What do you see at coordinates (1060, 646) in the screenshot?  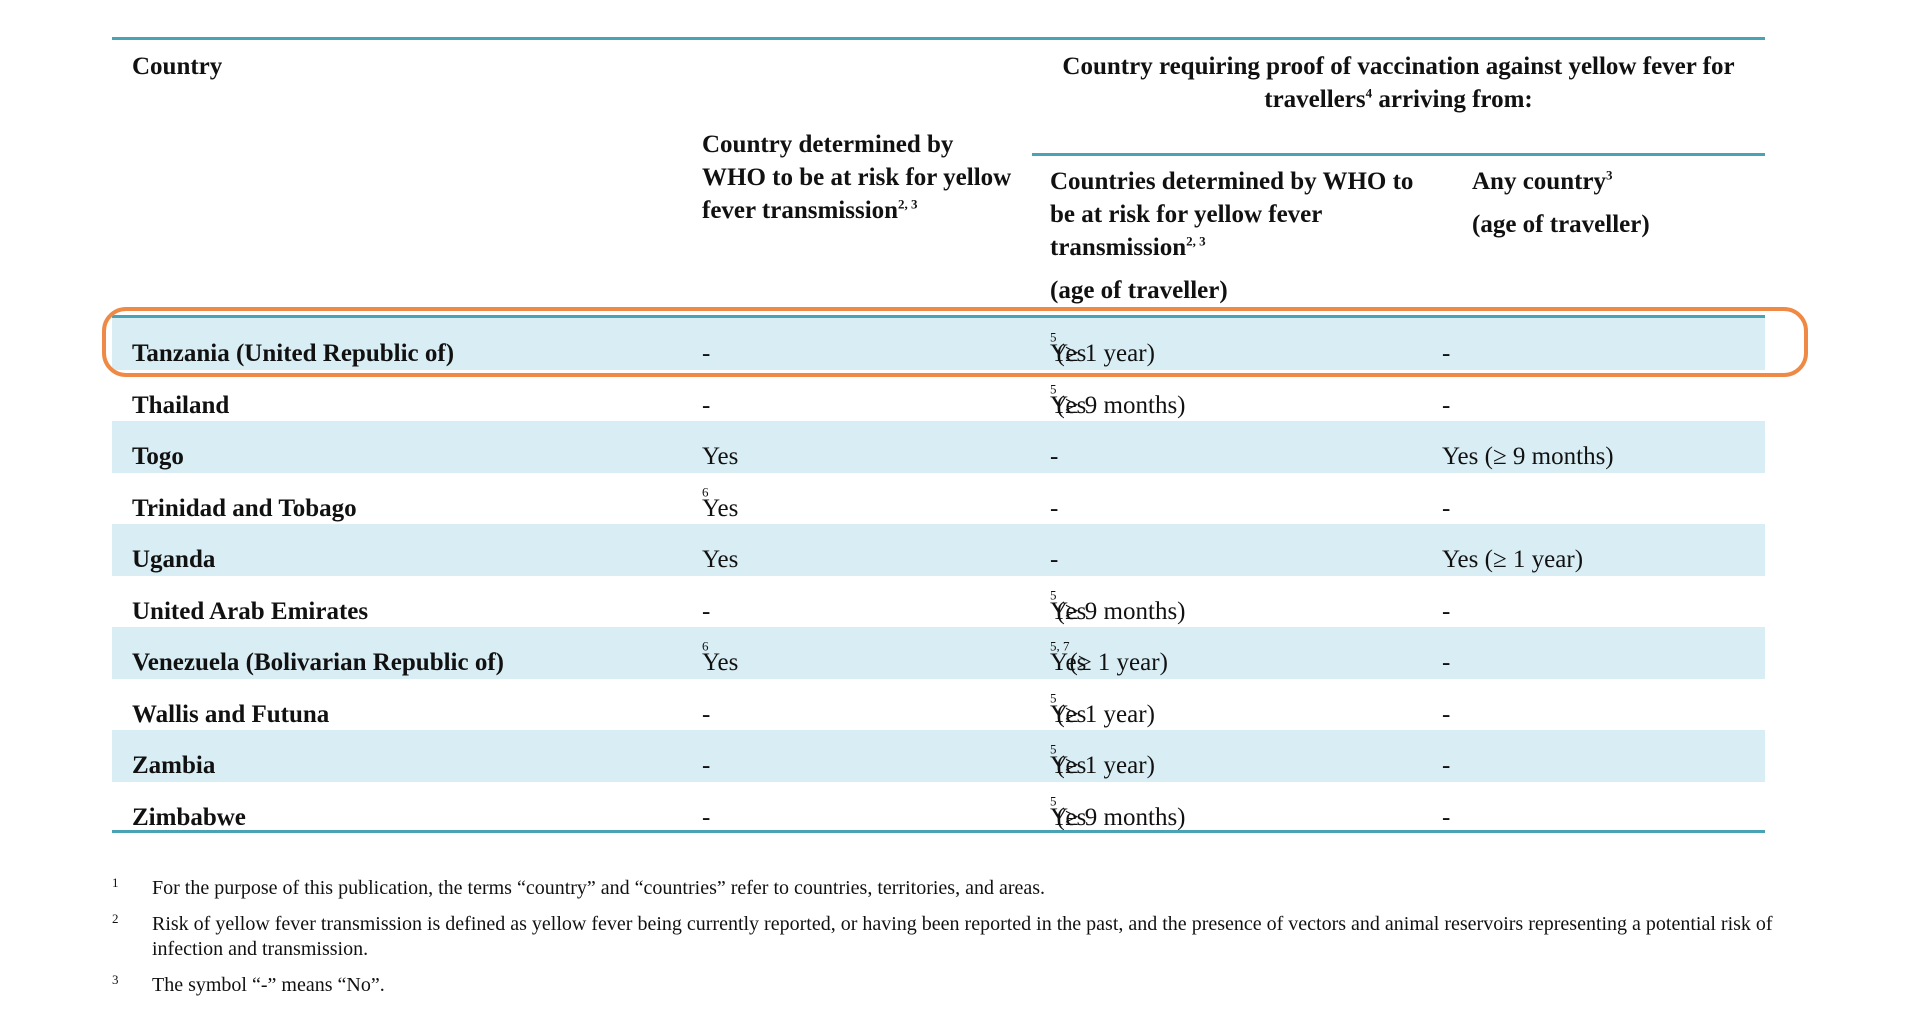 I see `cell-from-risk-sup: 5, 7` at bounding box center [1060, 646].